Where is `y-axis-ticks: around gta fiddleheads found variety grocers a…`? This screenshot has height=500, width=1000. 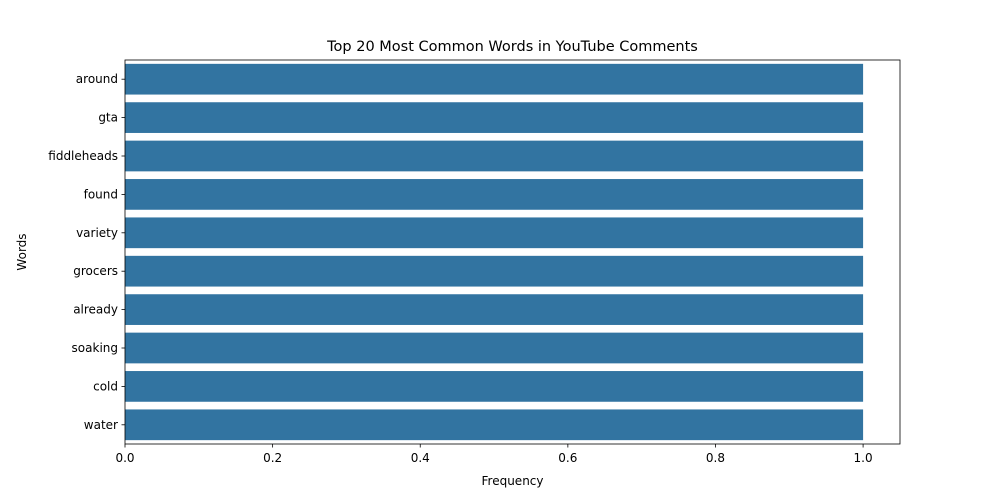
y-axis-ticks: around gta fiddleheads found variety grocers a… is located at coordinates (86, 252).